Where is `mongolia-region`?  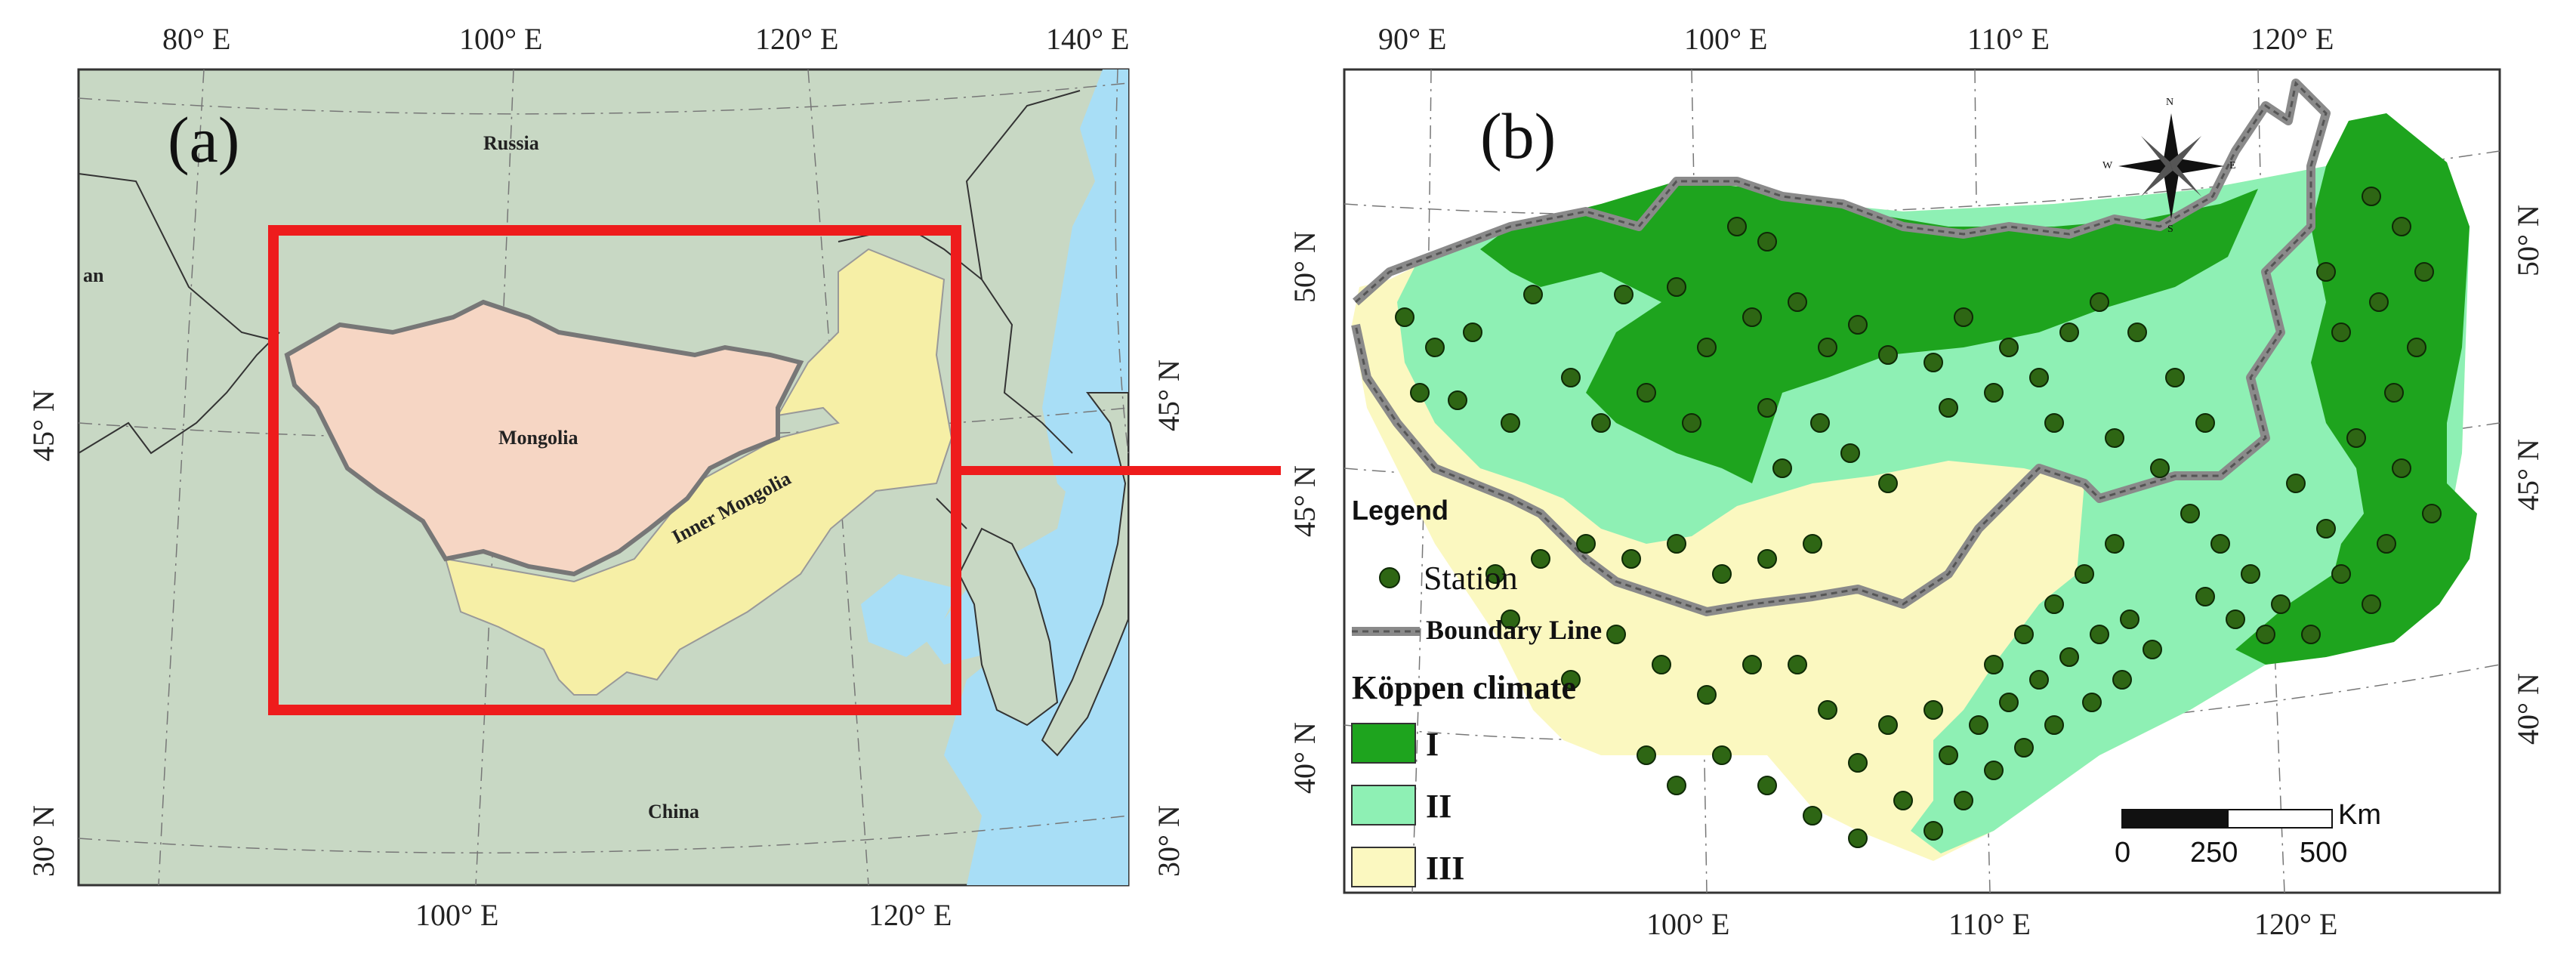 mongolia-region is located at coordinates (544, 438).